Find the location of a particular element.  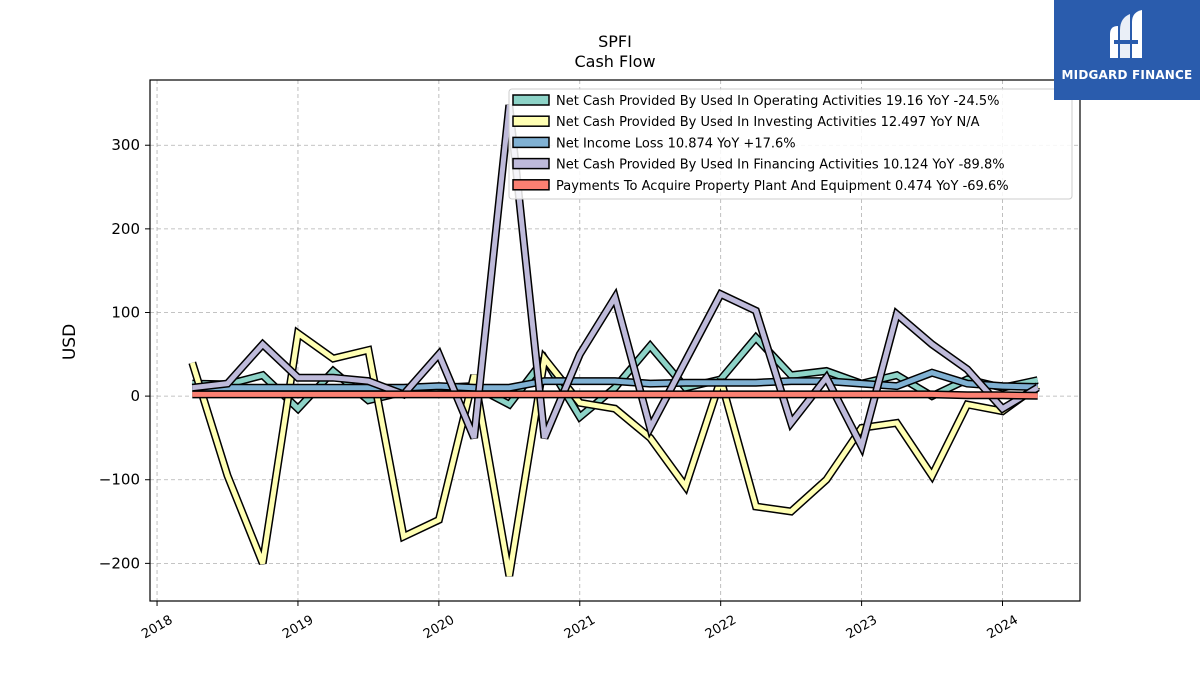

chart-subtitle: Cash Flow is located at coordinates (615, 61).